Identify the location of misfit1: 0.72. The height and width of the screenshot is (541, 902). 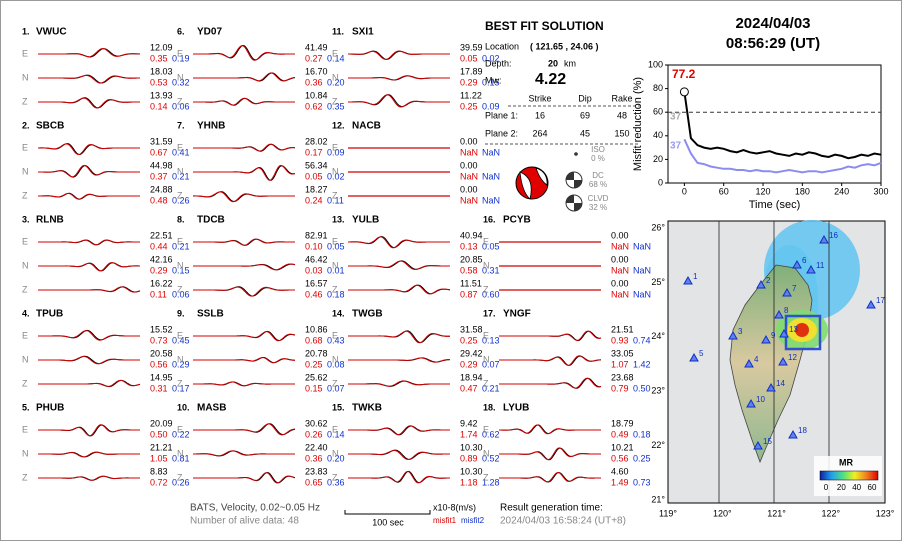
(159, 482).